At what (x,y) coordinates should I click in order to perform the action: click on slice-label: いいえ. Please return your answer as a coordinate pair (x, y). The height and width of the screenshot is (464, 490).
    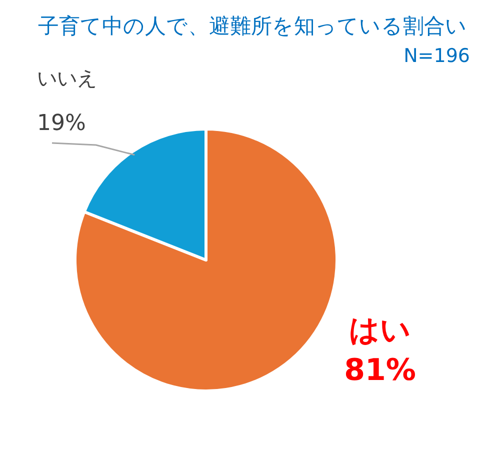
    Looking at the image, I should click on (67, 78).